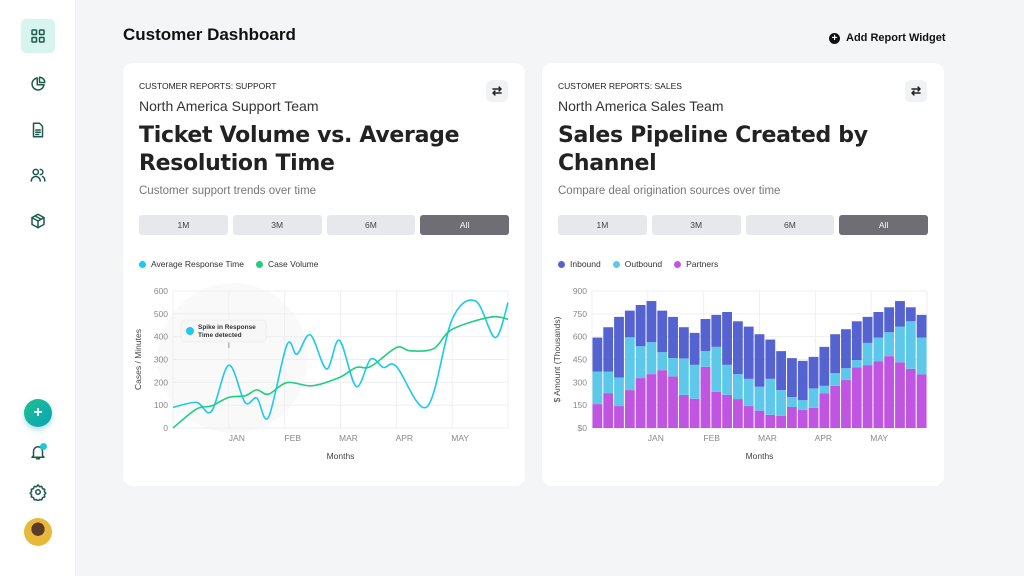 Image resolution: width=1024 pixels, height=576 pixels. What do you see at coordinates (165, 428) in the screenshot?
I see `y-tick-label: 0` at bounding box center [165, 428].